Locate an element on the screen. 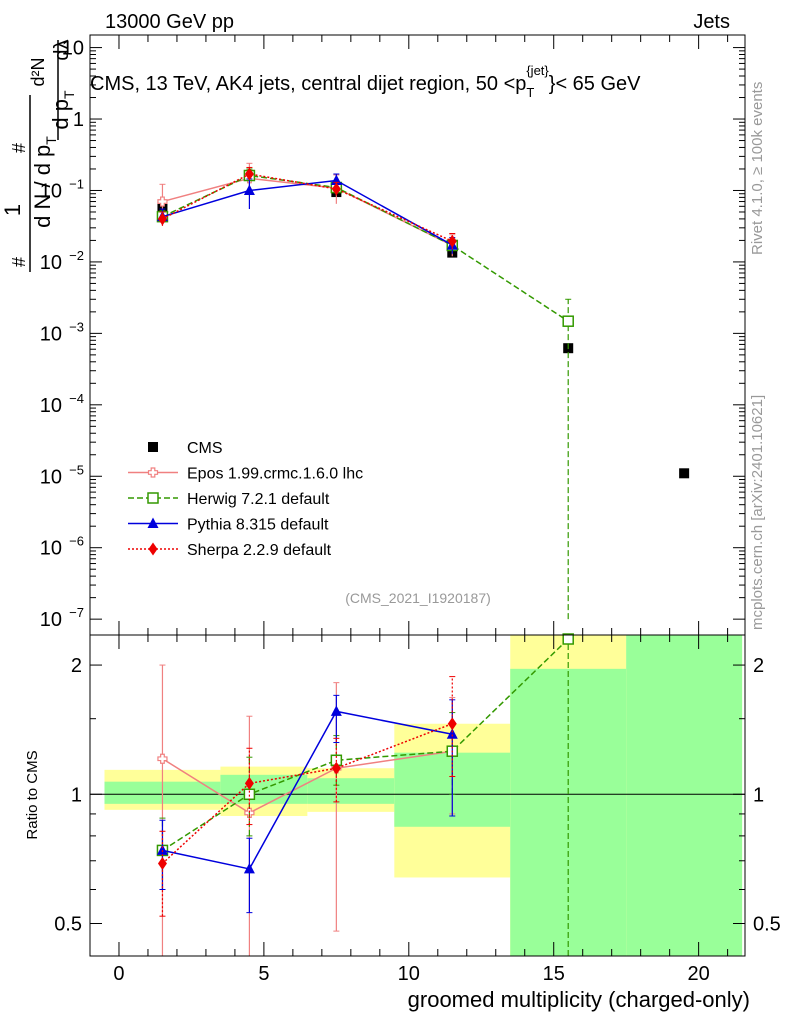 The width and height of the screenshot is (786, 1029). legend-label-herwig: Herwig 7.2.1 default is located at coordinates (258, 499).